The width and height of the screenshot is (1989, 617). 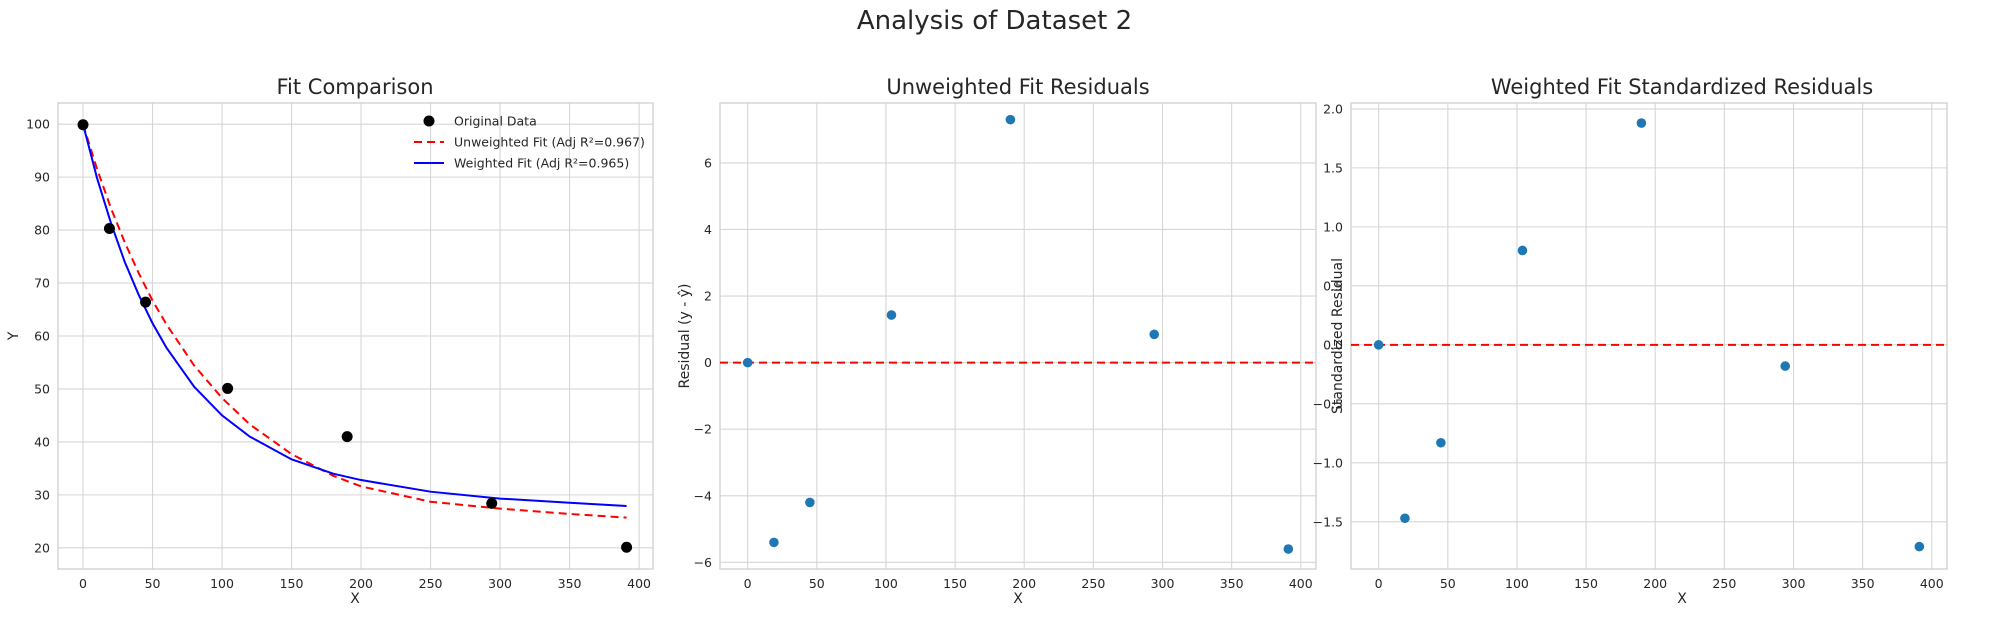 I want to click on y-tick-label: 2.0, so click(x=1333, y=108).